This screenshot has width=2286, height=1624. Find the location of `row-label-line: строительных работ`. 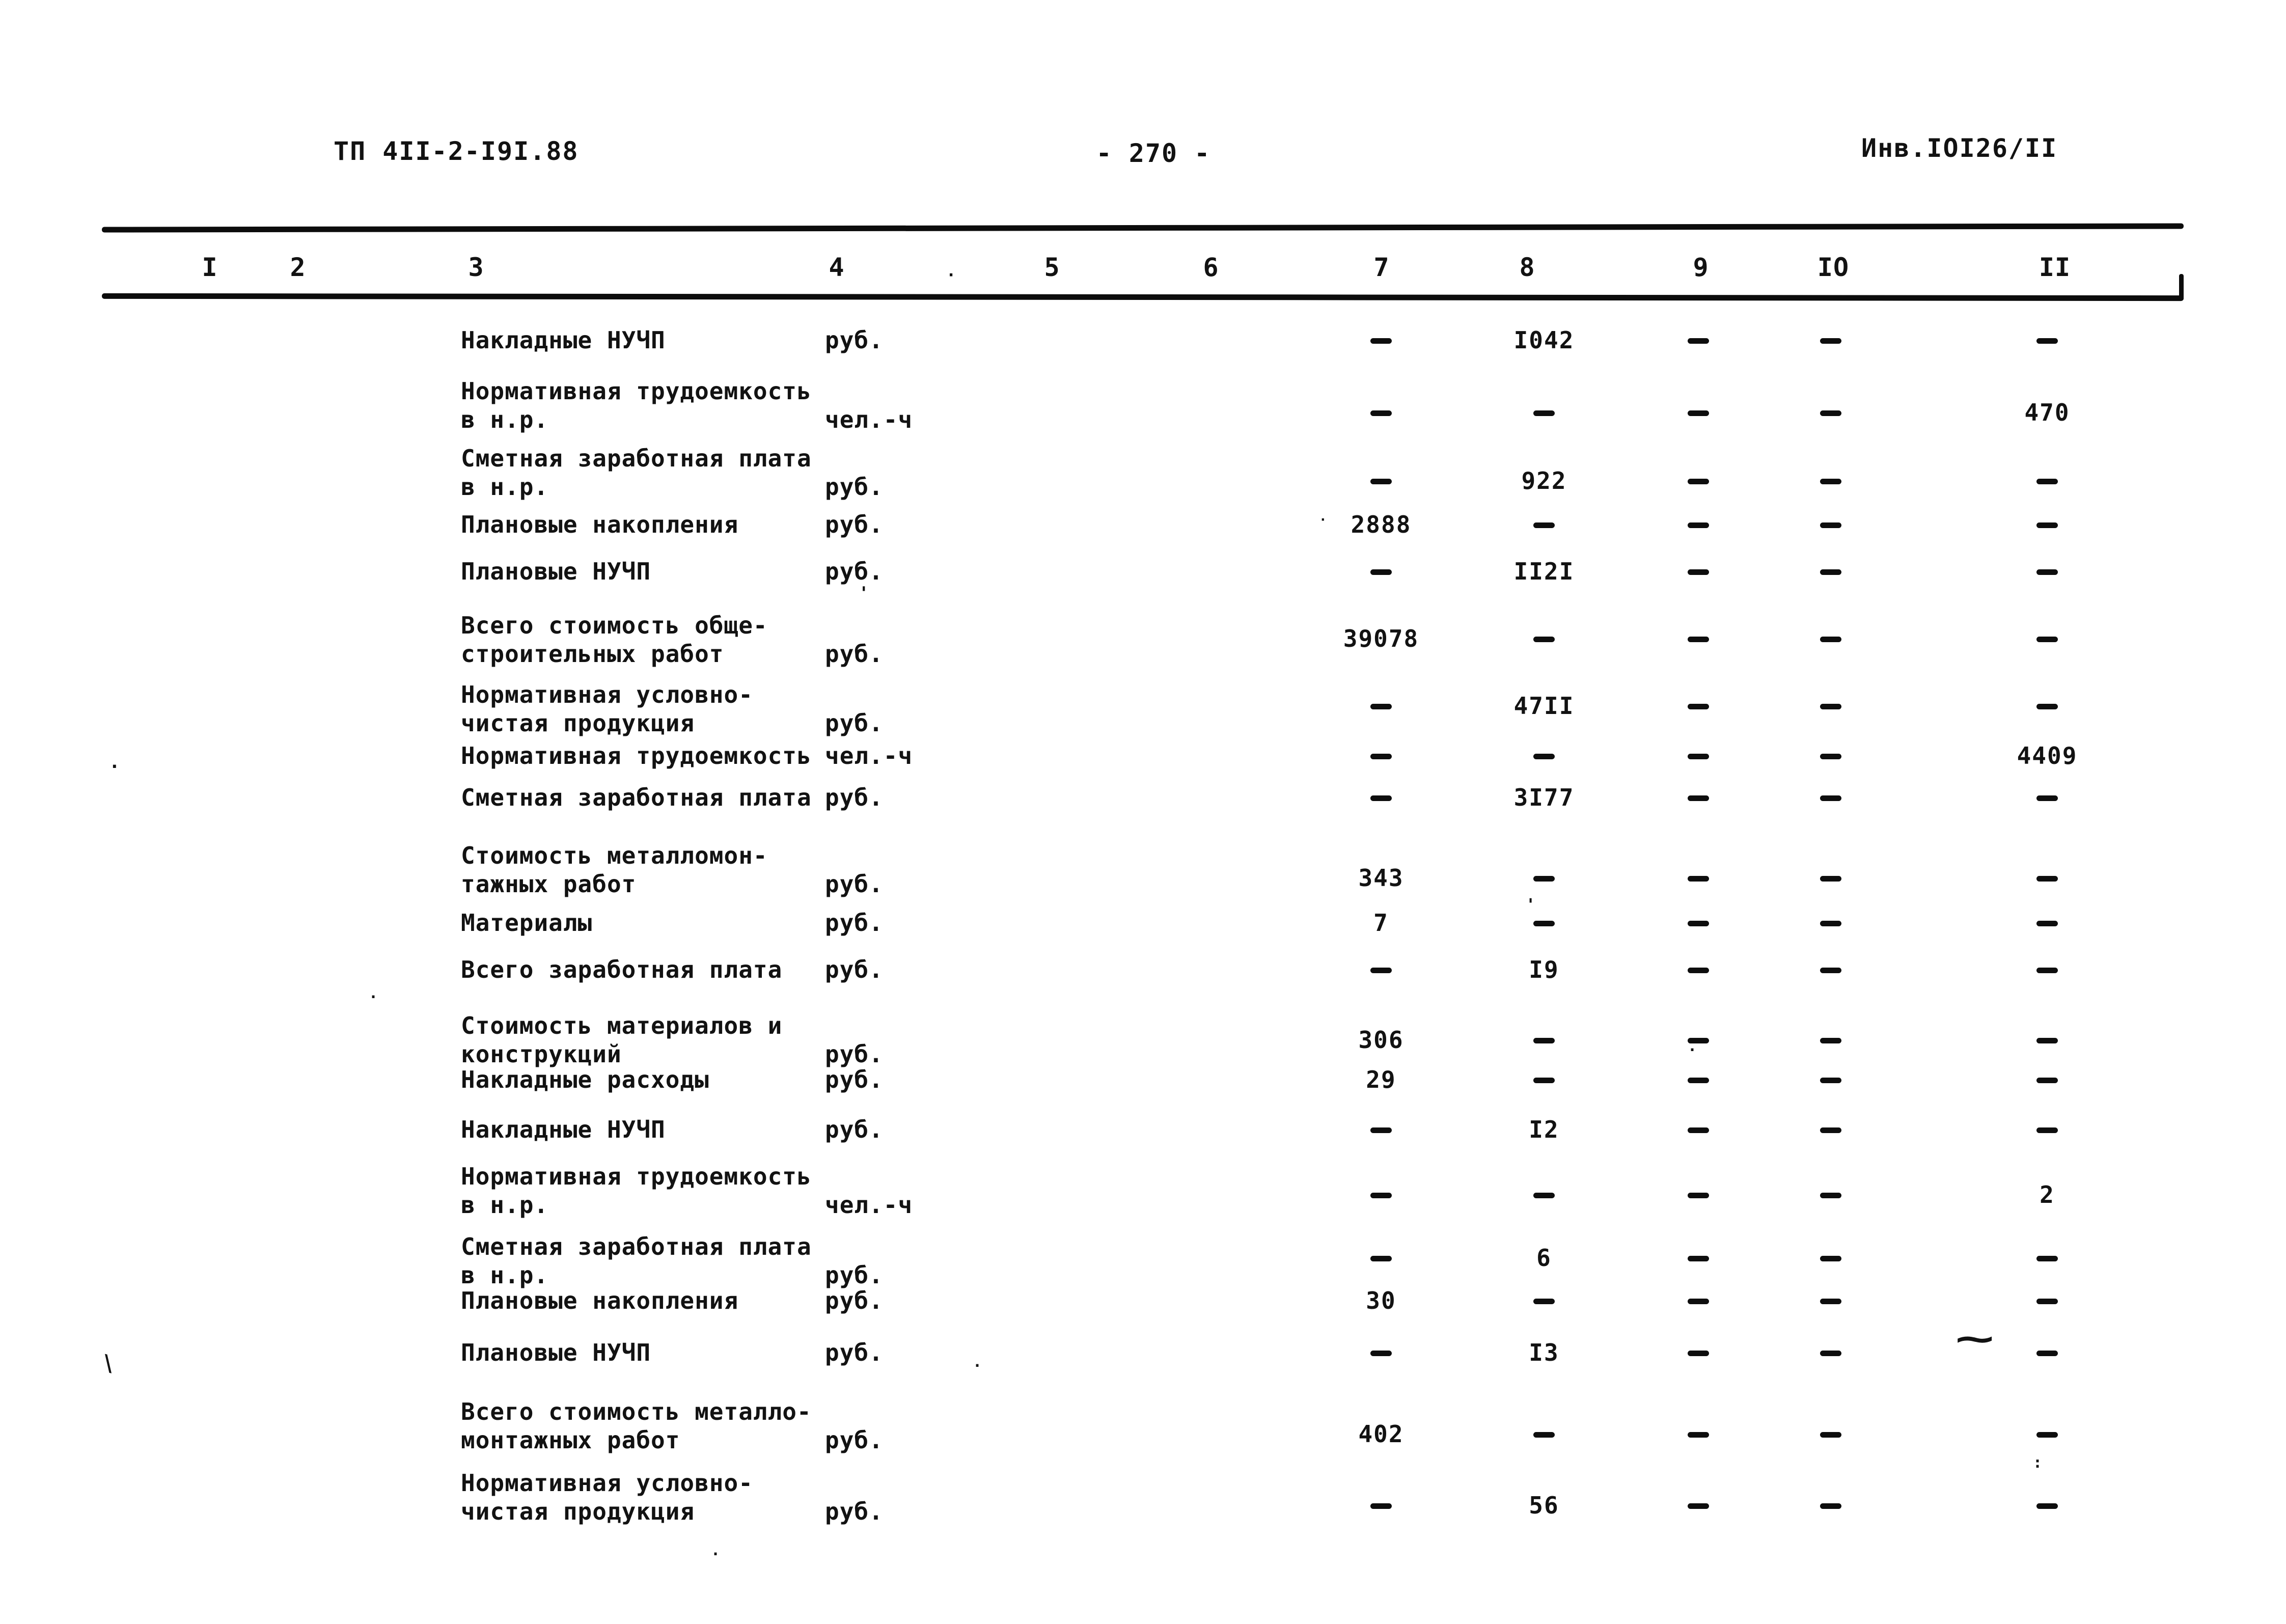

row-label-line: строительных работ is located at coordinates (593, 654).